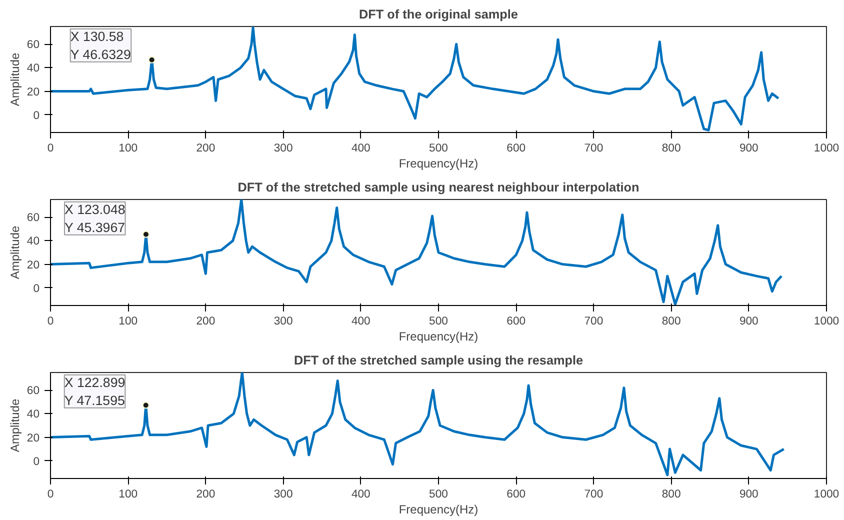  What do you see at coordinates (438, 15) in the screenshot?
I see `chart-title: DFT of the original sample` at bounding box center [438, 15].